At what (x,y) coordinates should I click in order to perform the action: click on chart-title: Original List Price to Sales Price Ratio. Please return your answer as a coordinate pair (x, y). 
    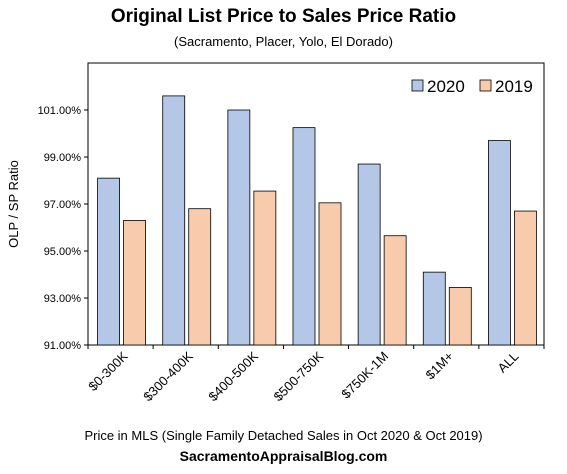
    Looking at the image, I should click on (283, 16).